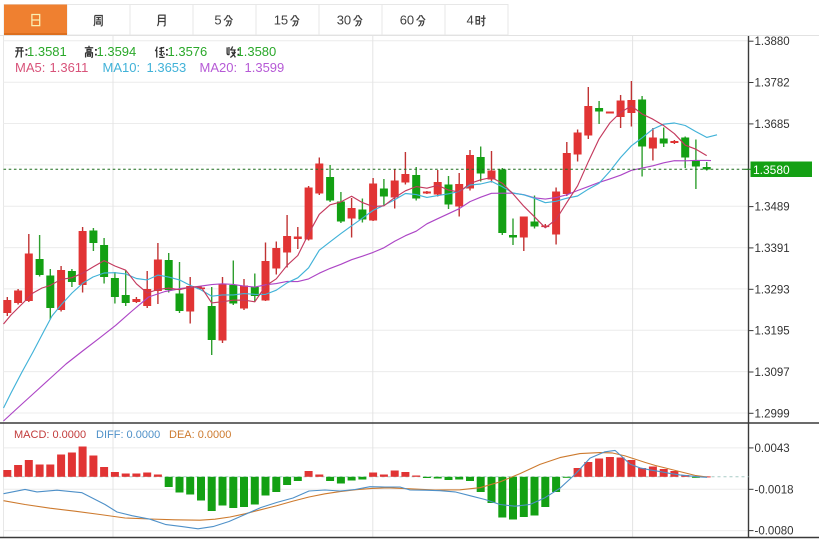  I want to click on svg-text: 1.3391, so click(772, 249).